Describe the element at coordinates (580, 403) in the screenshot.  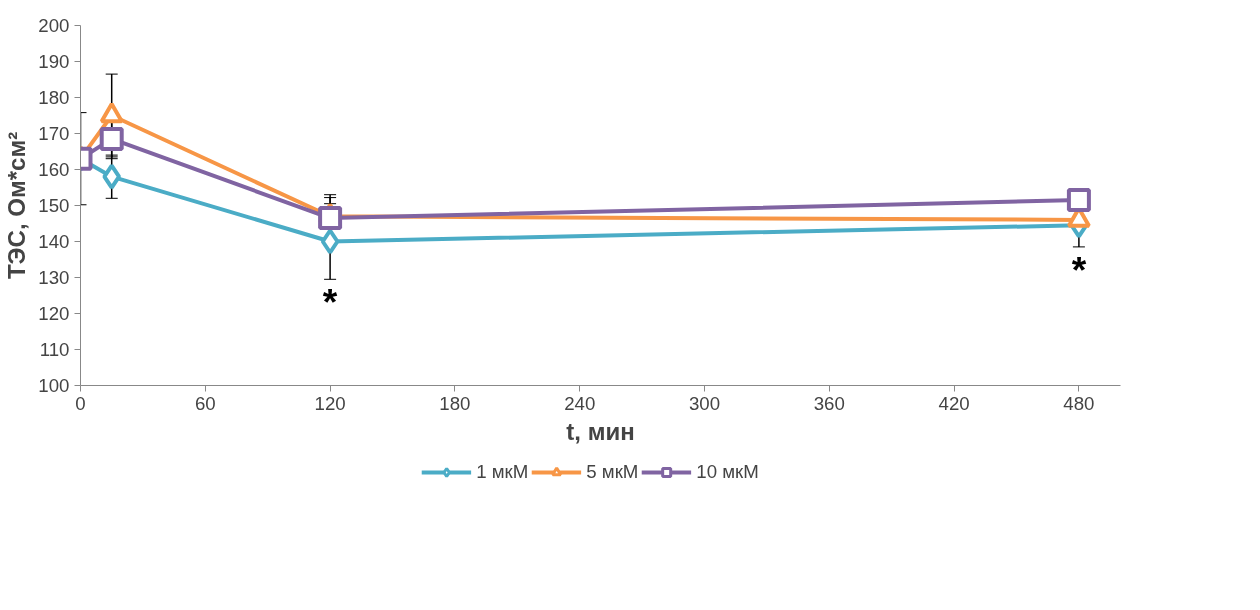
I see `x-tick-label: 240` at that location.